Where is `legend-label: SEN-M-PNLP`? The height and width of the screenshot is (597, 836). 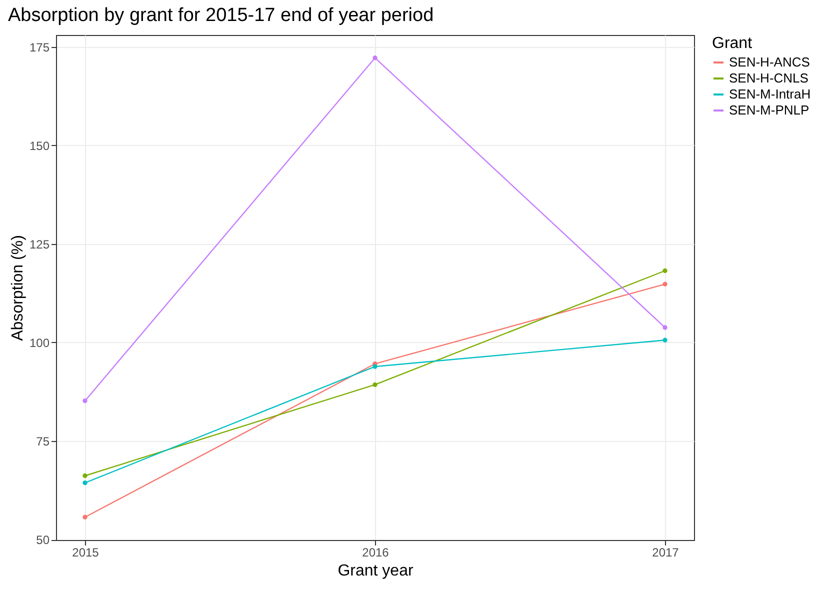
legend-label: SEN-M-PNLP is located at coordinates (769, 110).